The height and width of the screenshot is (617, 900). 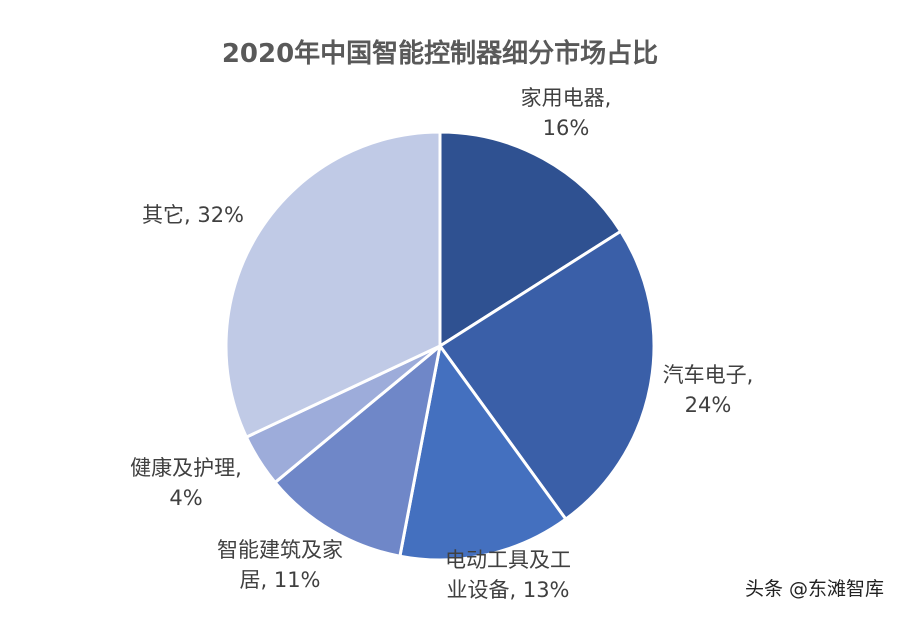 What do you see at coordinates (507, 590) in the screenshot?
I see `slice-label-line: 业设备, 13%` at bounding box center [507, 590].